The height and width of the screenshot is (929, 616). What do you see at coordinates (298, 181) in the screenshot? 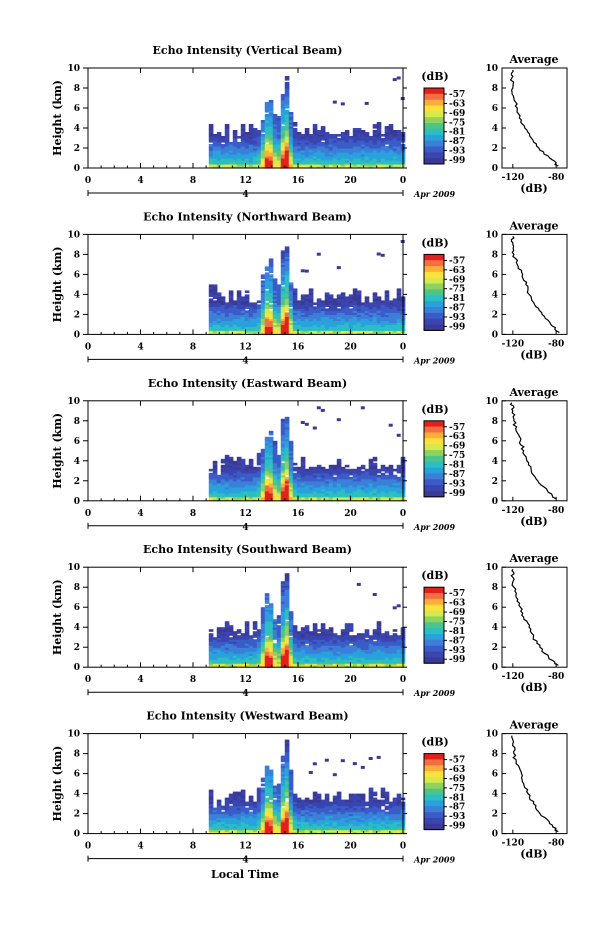
I see `x-tick-label: 16` at bounding box center [298, 181].